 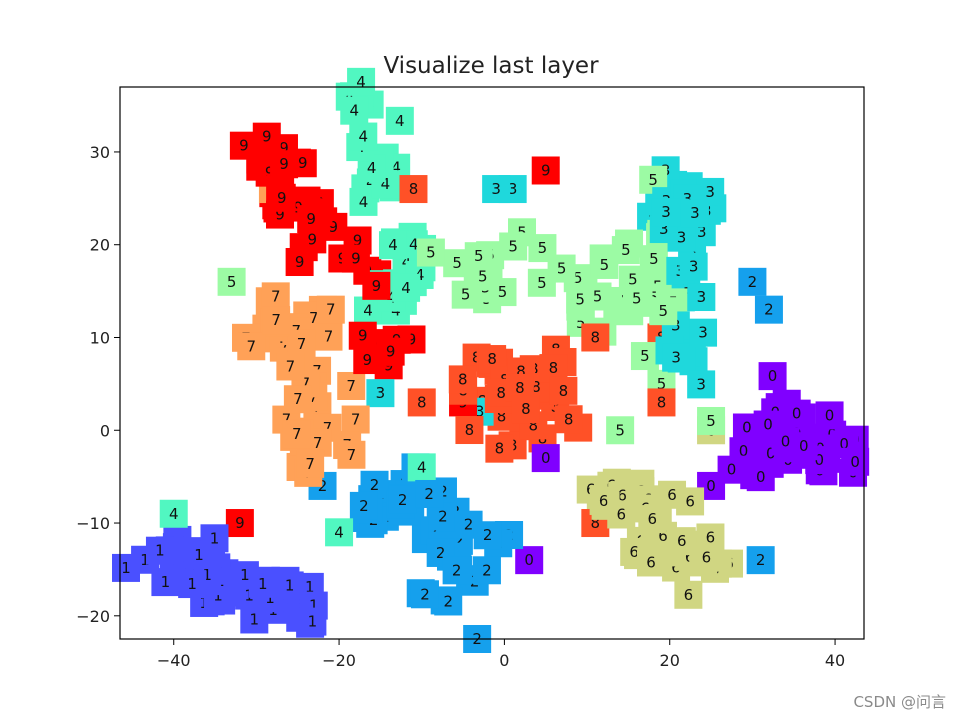 I want to click on y-tick-label: 30, so click(x=100, y=152).